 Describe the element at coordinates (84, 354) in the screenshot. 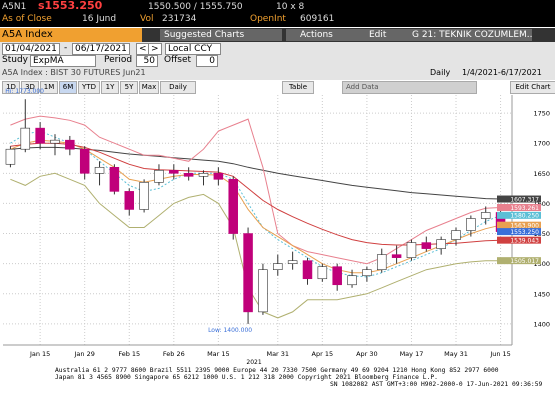

I see `x-tick-label: Jan 29` at that location.